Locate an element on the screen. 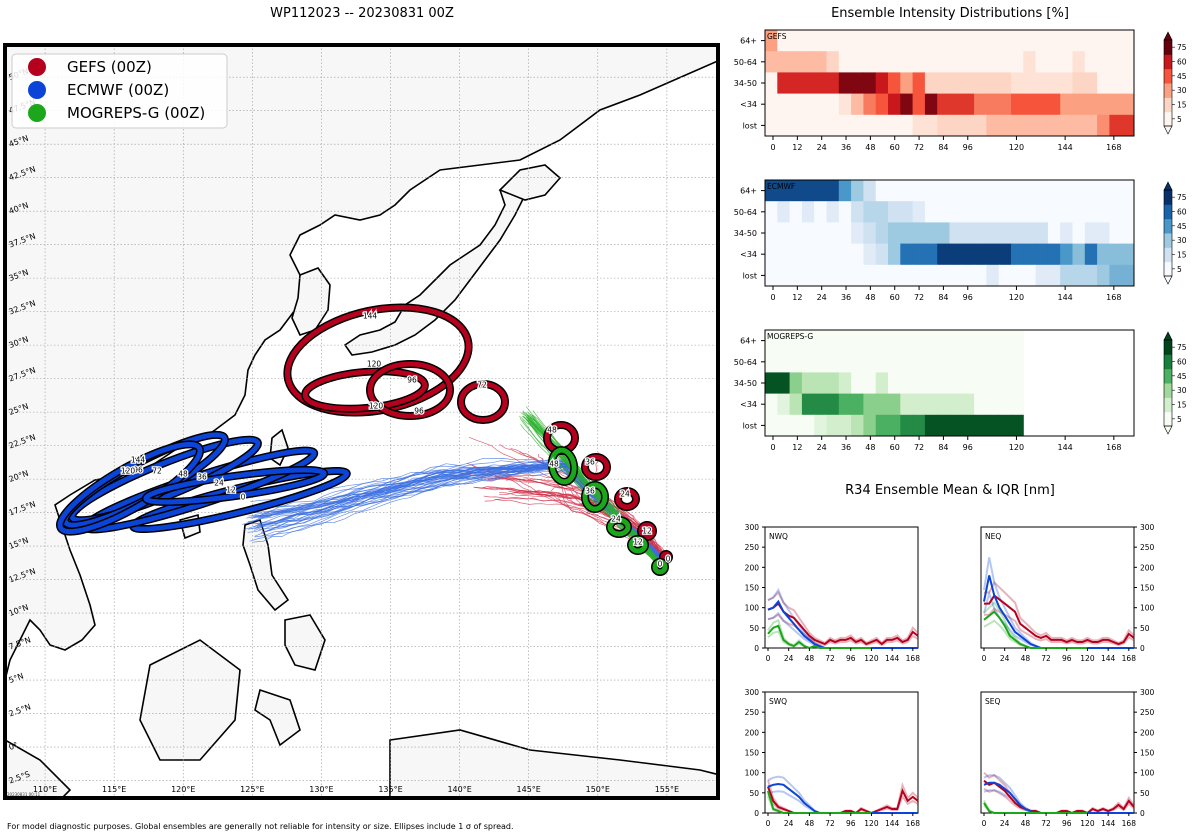 The height and width of the screenshot is (840, 1200). r34-x-label: 168 is located at coordinates (913, 658).